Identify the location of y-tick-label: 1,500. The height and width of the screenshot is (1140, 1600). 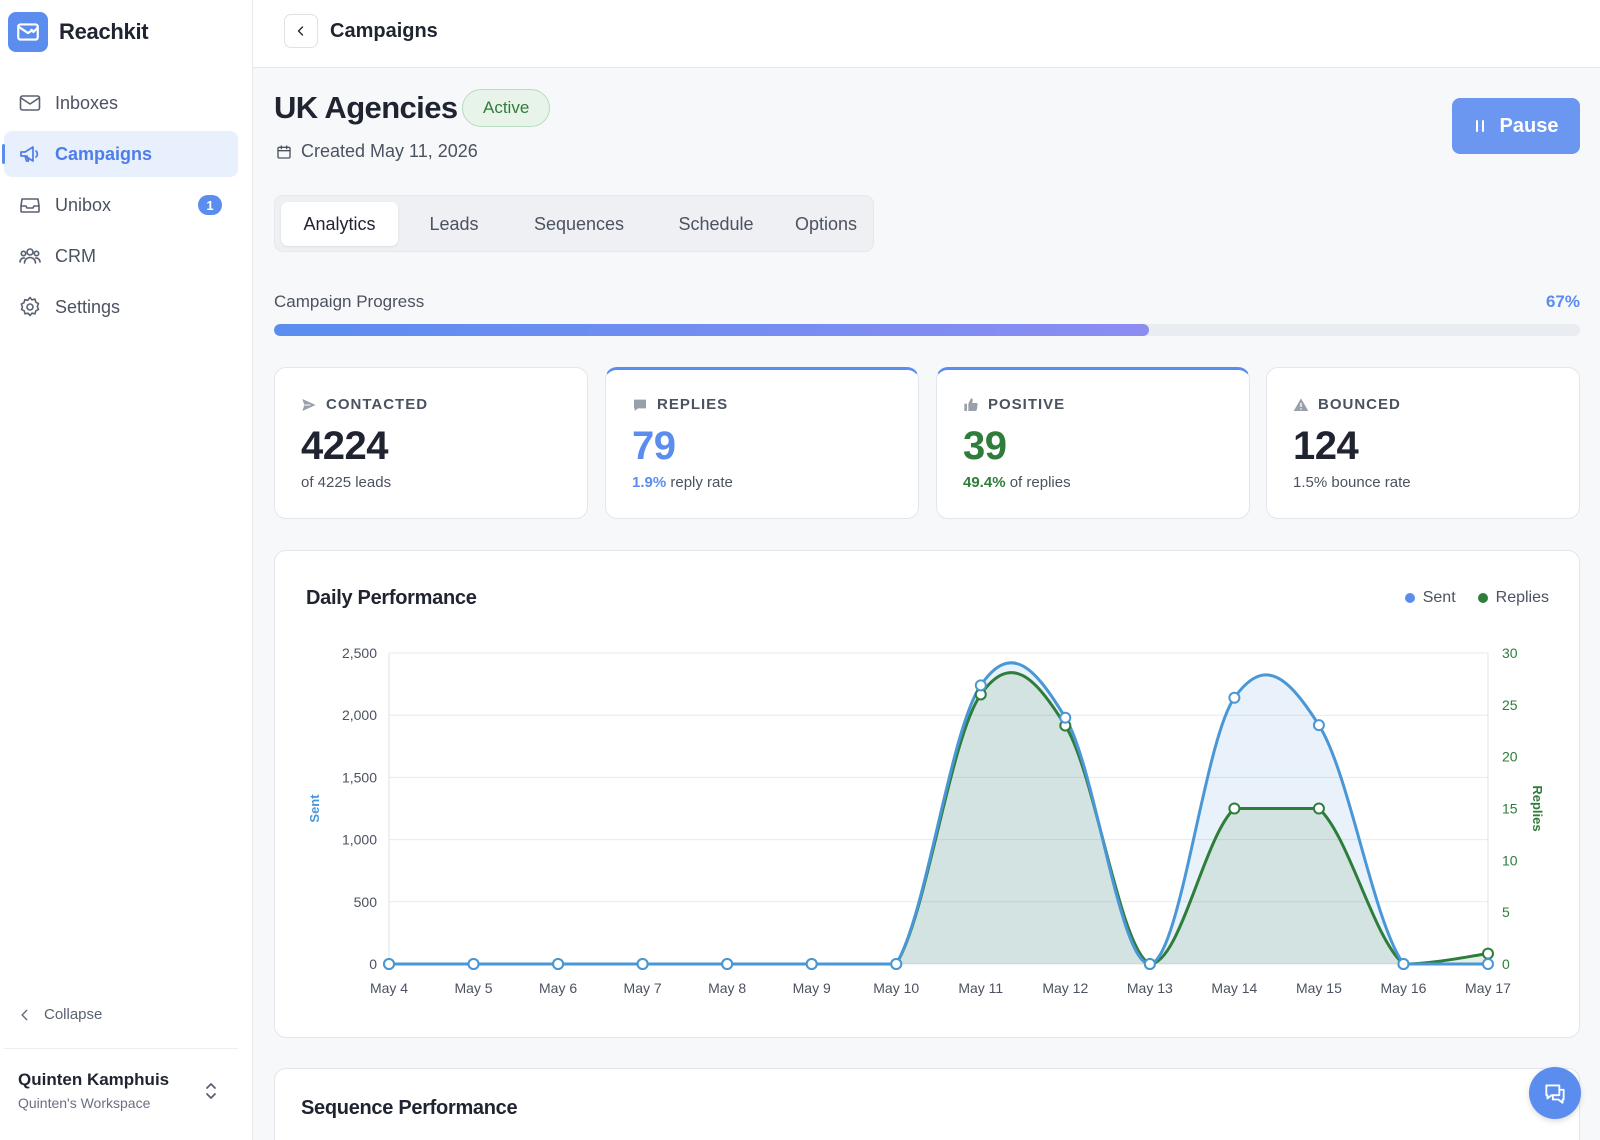
(359, 777).